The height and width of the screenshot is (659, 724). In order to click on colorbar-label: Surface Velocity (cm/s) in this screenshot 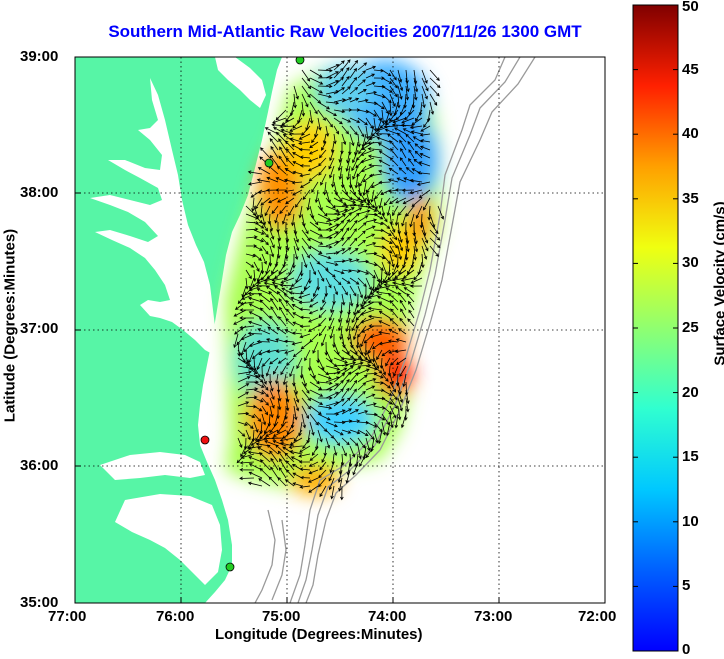, I will do `click(717, 283)`.